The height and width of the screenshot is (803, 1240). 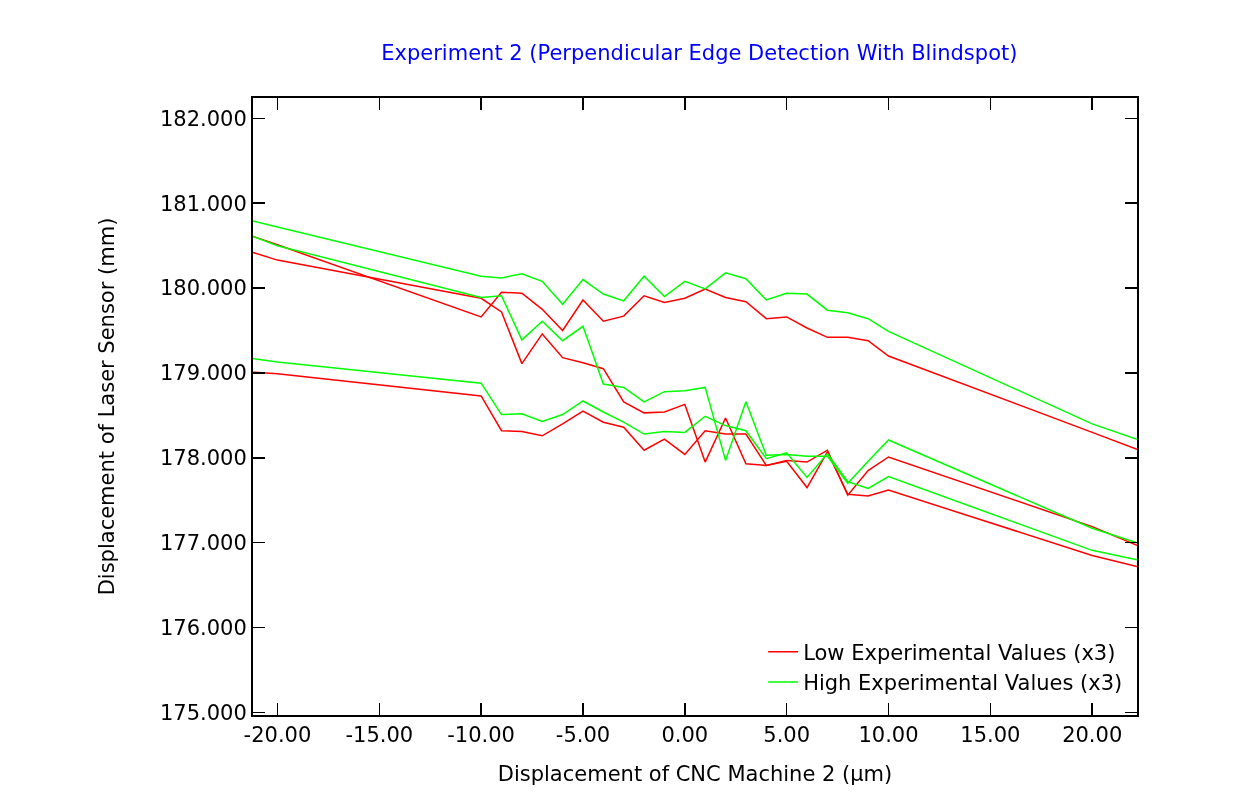 What do you see at coordinates (203, 458) in the screenshot?
I see `y-tick-label: 178.000` at bounding box center [203, 458].